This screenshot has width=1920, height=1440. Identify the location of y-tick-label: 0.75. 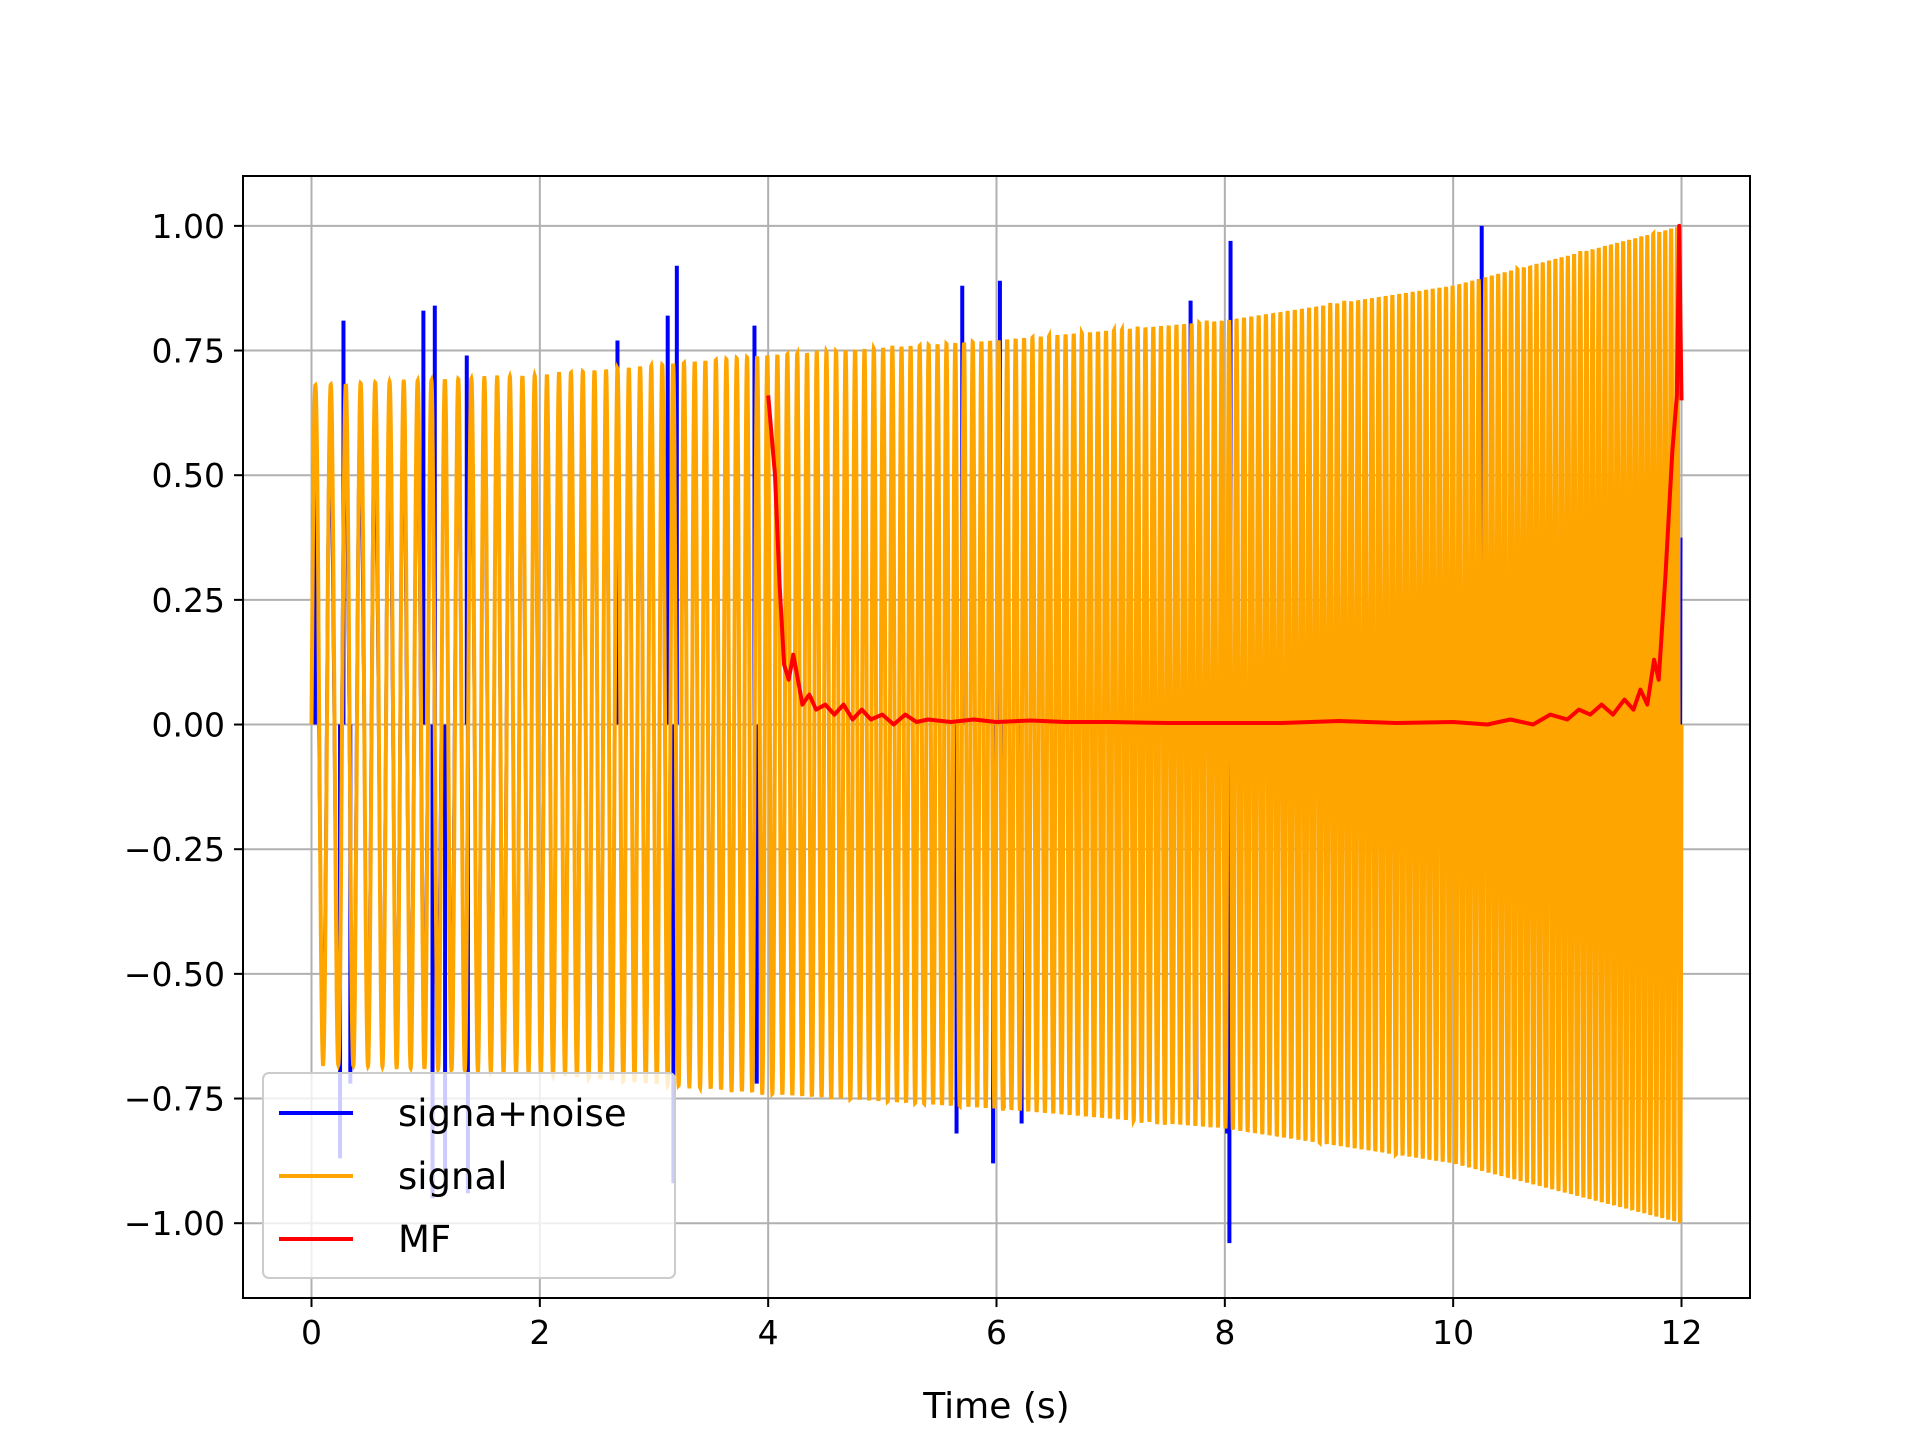
(188, 351).